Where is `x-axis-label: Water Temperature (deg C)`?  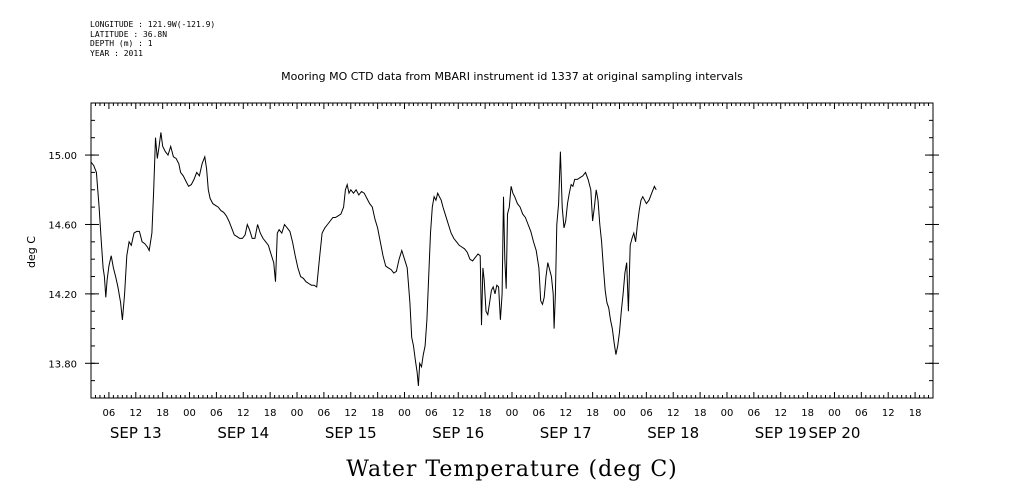 x-axis-label: Water Temperature (deg C) is located at coordinates (512, 469).